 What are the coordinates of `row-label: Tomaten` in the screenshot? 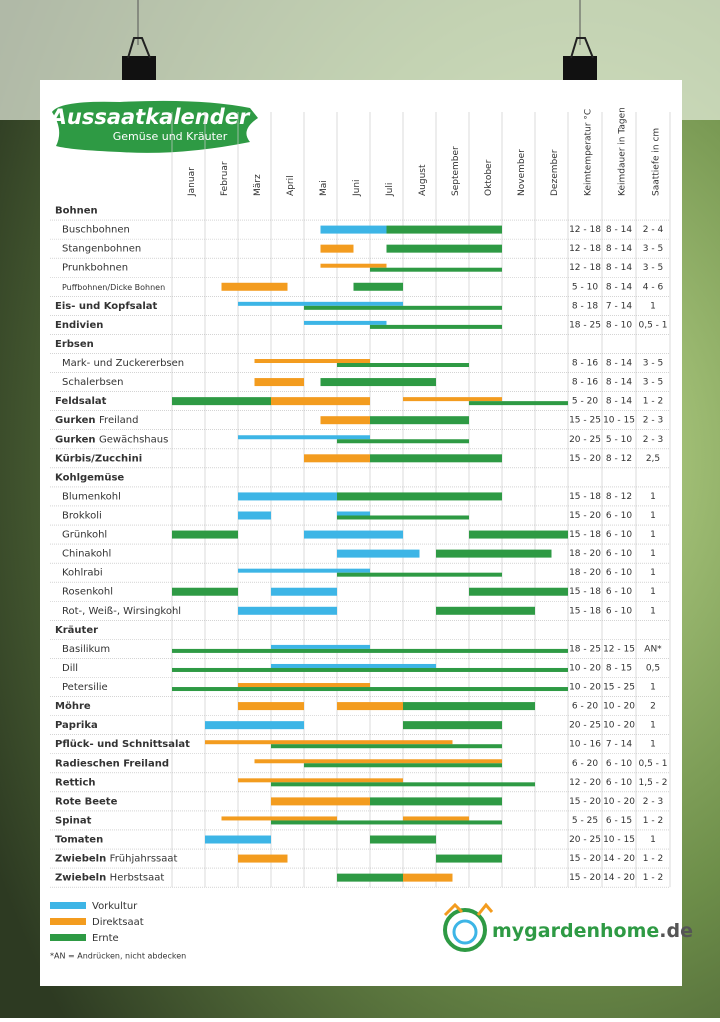 It's located at (79, 840).